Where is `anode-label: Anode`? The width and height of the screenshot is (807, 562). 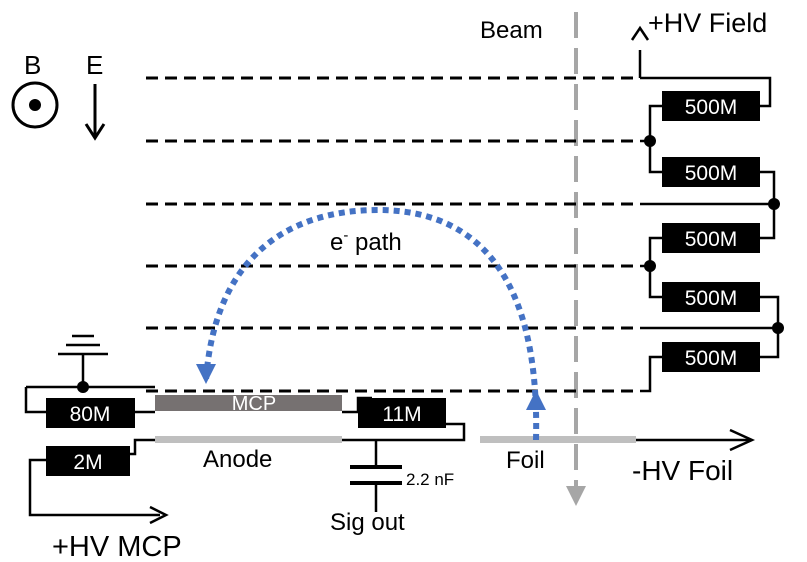
anode-label: Anode is located at coordinates (237, 459).